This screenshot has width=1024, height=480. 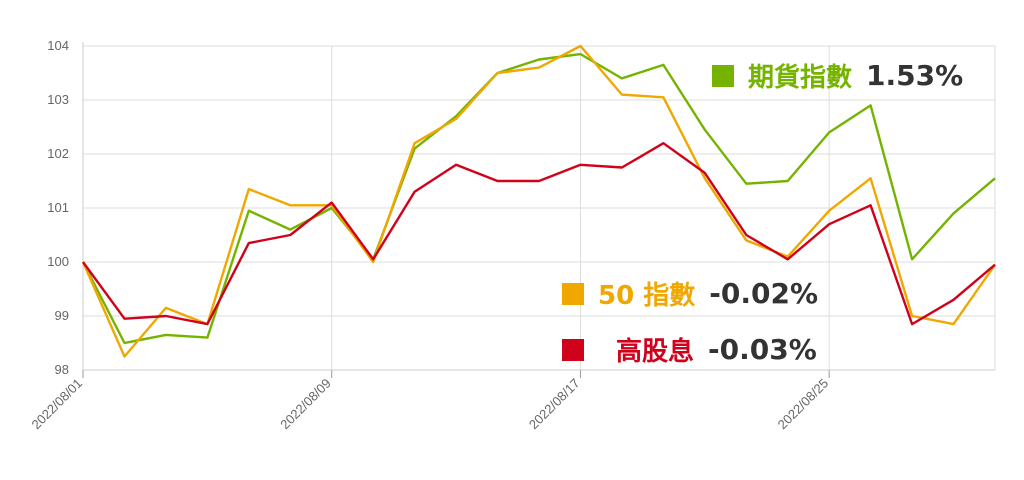 What do you see at coordinates (58, 153) in the screenshot?
I see `y-tick-label: 102` at bounding box center [58, 153].